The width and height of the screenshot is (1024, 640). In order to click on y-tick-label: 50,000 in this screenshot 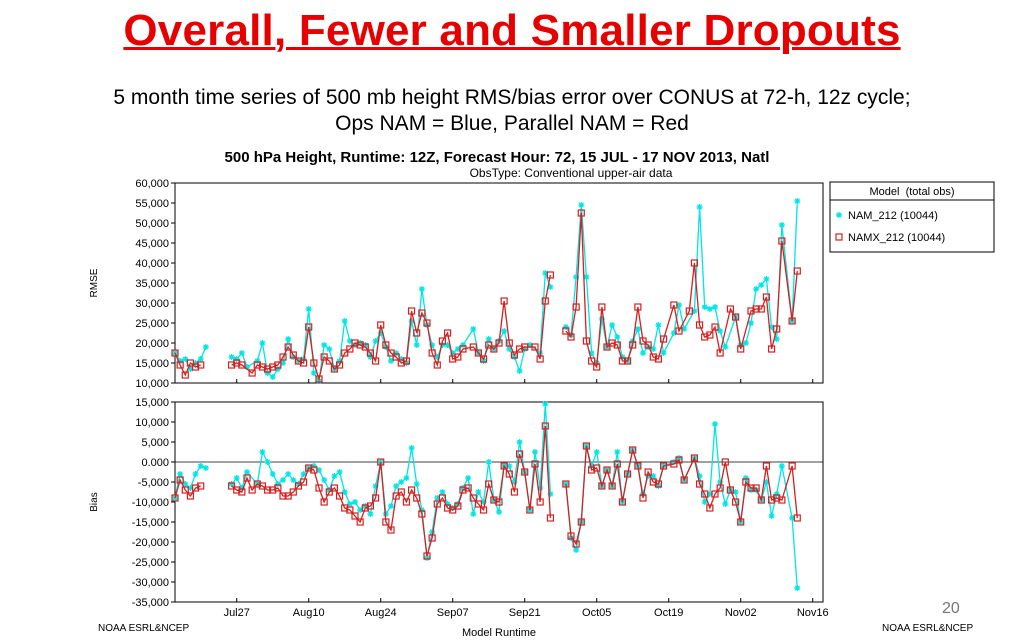, I will do `click(152, 224)`.